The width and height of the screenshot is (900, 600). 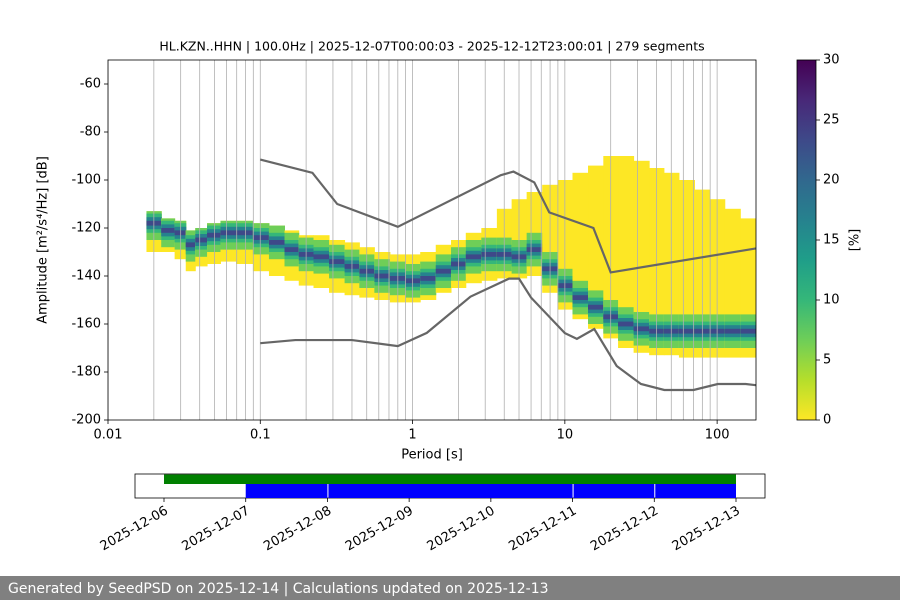 What do you see at coordinates (831, 180) in the screenshot?
I see `colorbar-tick-label: 20` at bounding box center [831, 180].